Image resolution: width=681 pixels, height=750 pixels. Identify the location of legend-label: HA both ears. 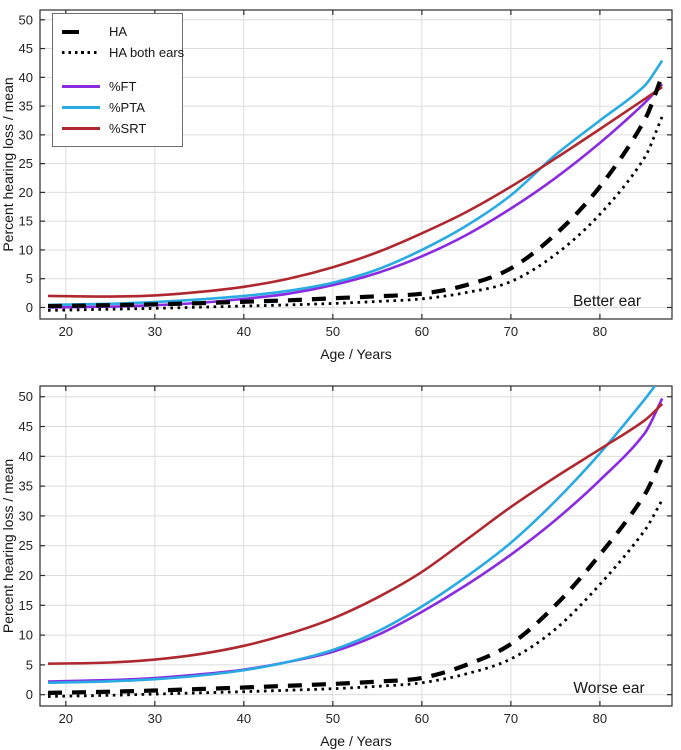
(147, 52).